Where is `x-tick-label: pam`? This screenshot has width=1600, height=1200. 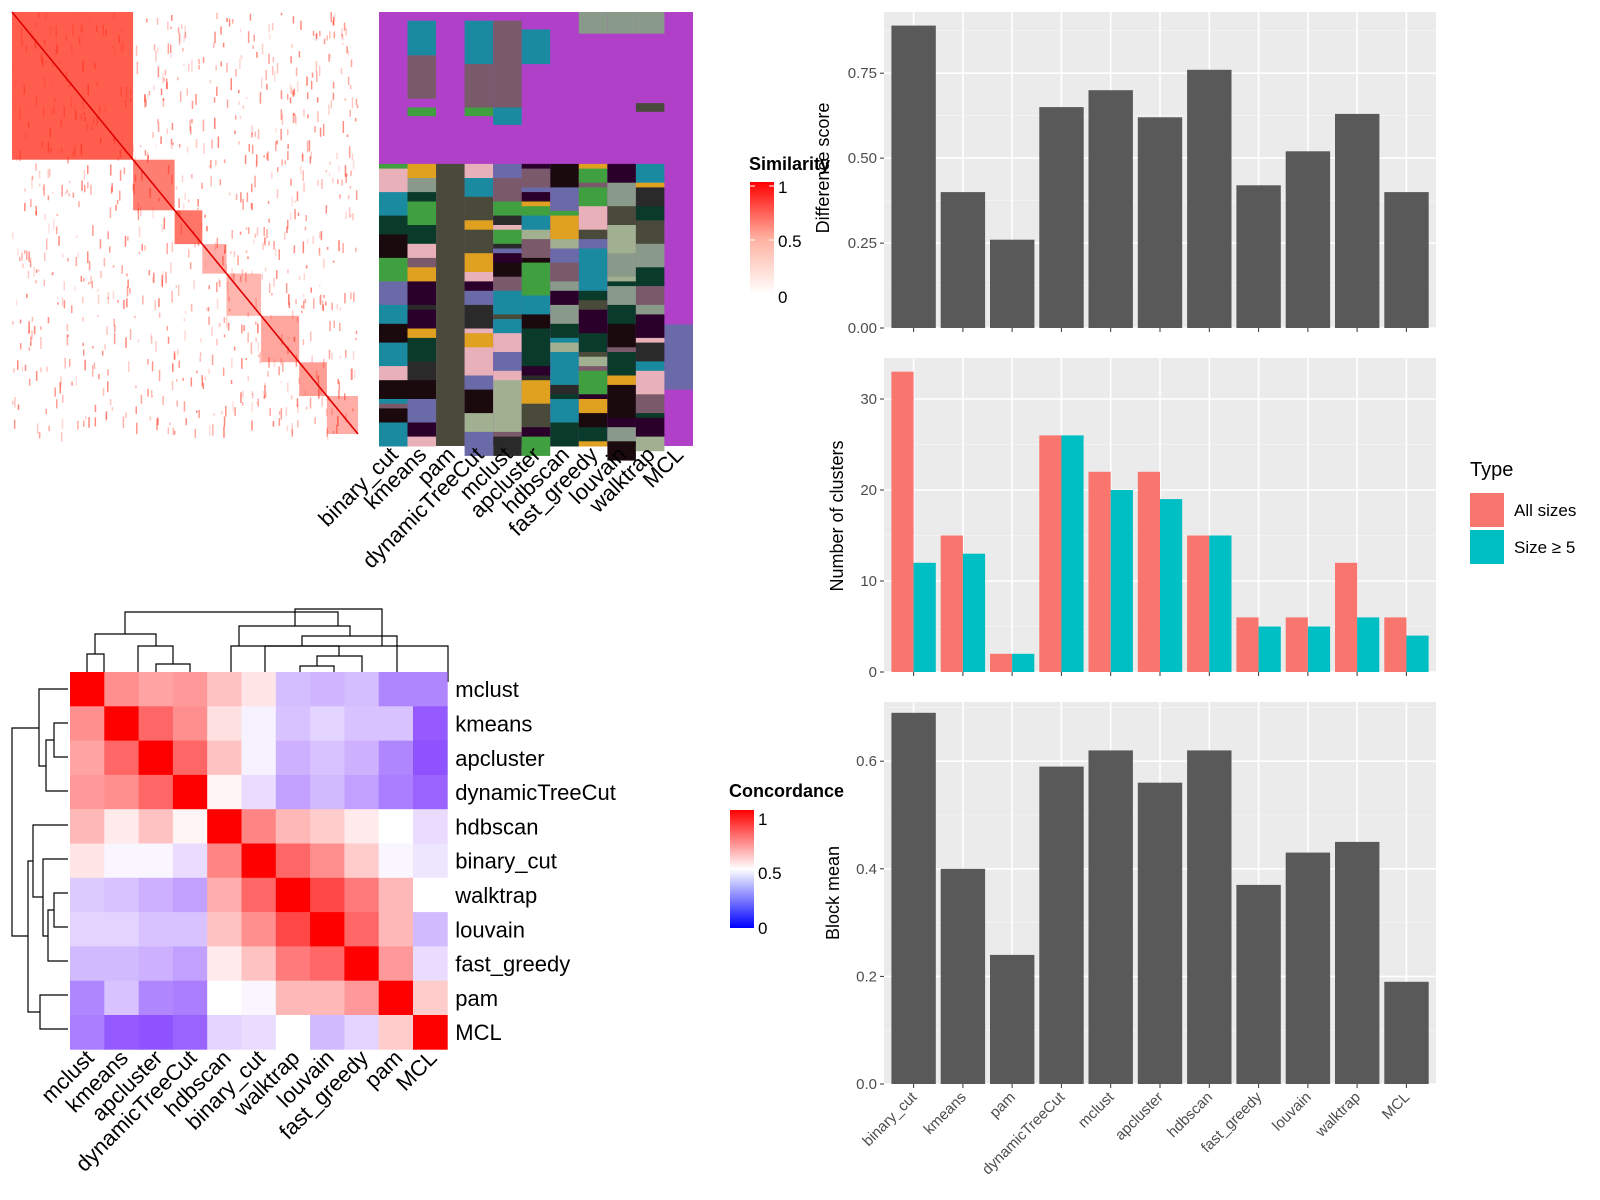 x-tick-label: pam is located at coordinates (1002, 1105).